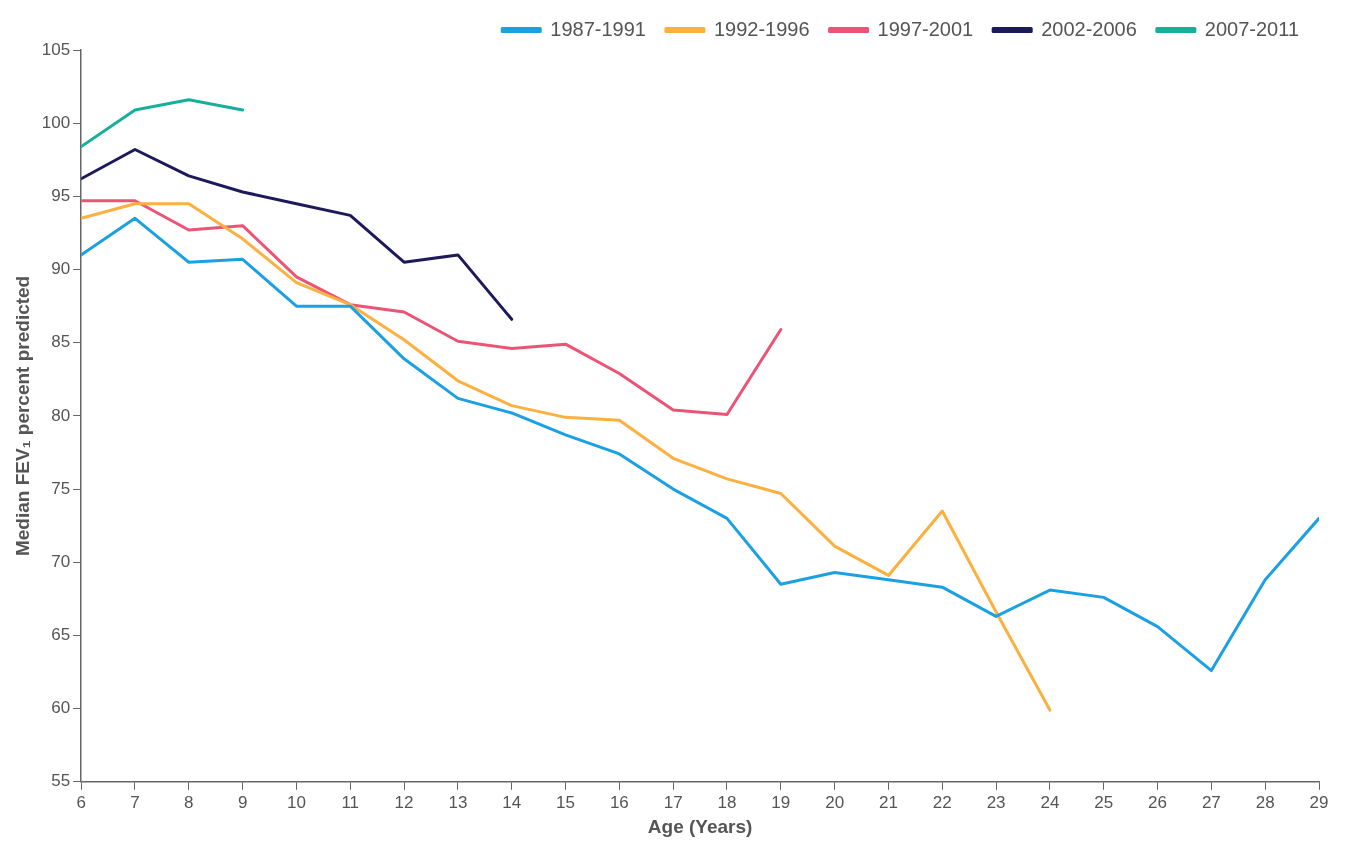 This screenshot has width=1349, height=845. What do you see at coordinates (61, 415) in the screenshot?
I see `y-tick-label: 80` at bounding box center [61, 415].